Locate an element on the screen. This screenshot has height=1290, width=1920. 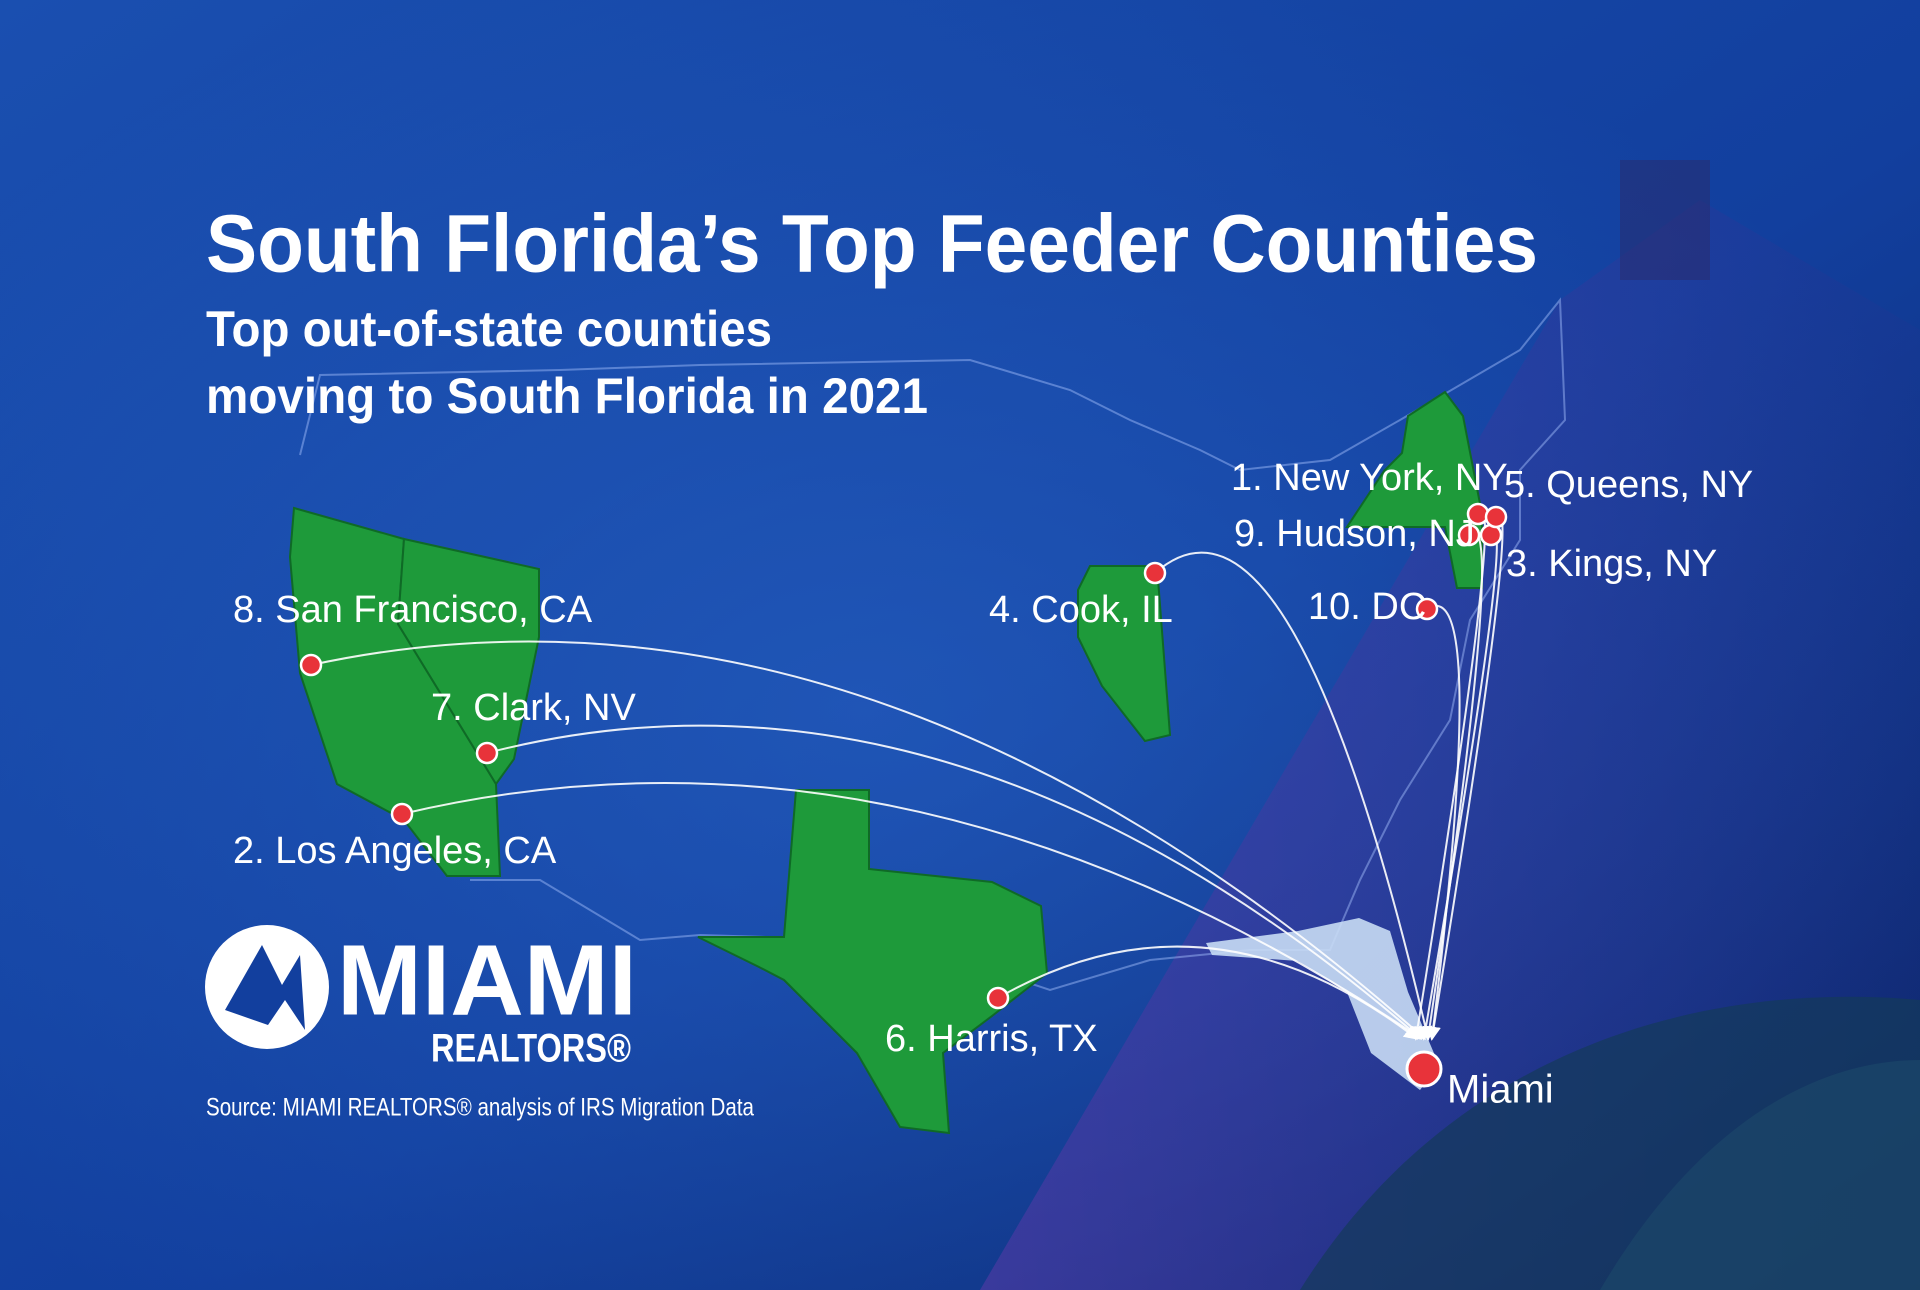
county-label: 1. New York, NY is located at coordinates (1369, 478).